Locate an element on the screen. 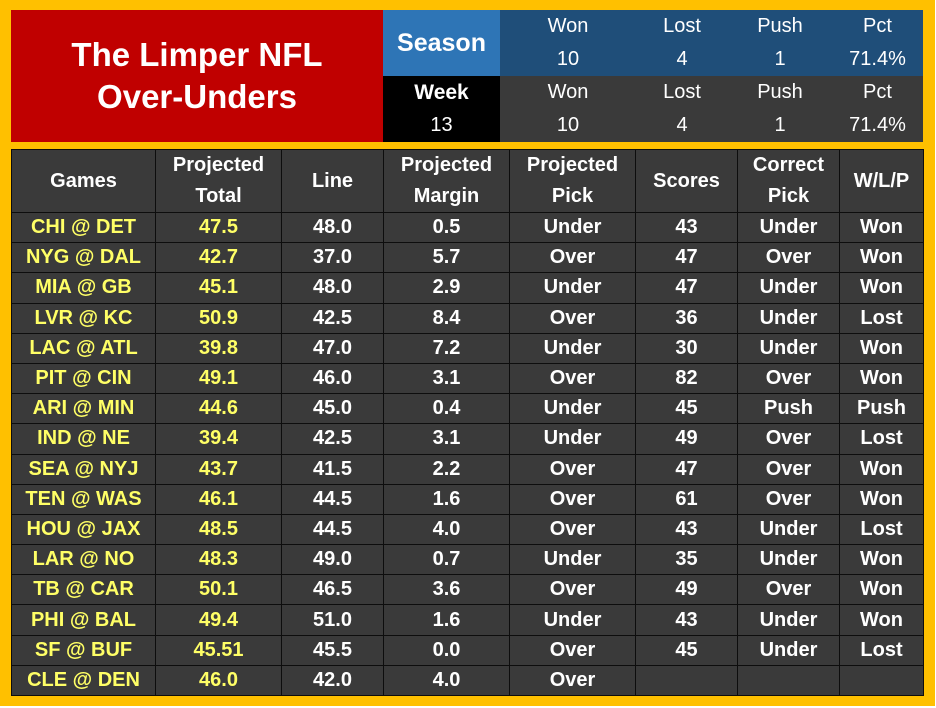 This screenshot has height=708, width=936. table-row: MIA @ GB 45.1 48.0 2.9 Under 47 Under Won is located at coordinates (467, 288).